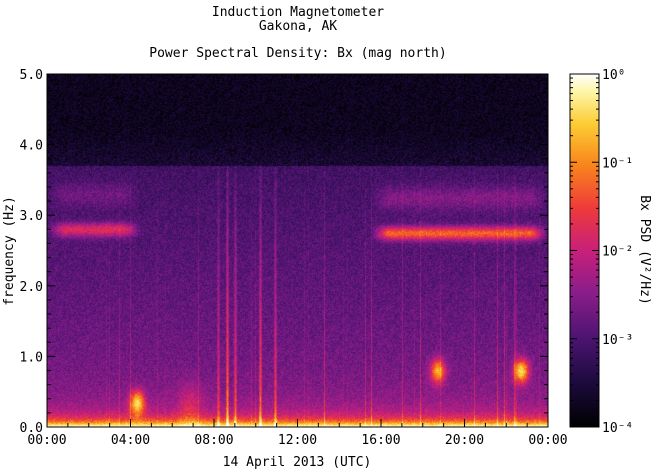 Image resolution: width=655 pixels, height=472 pixels. Describe the element at coordinates (297, 462) in the screenshot. I see `x-axis-label: 14 April 2013 (UTC)` at that location.